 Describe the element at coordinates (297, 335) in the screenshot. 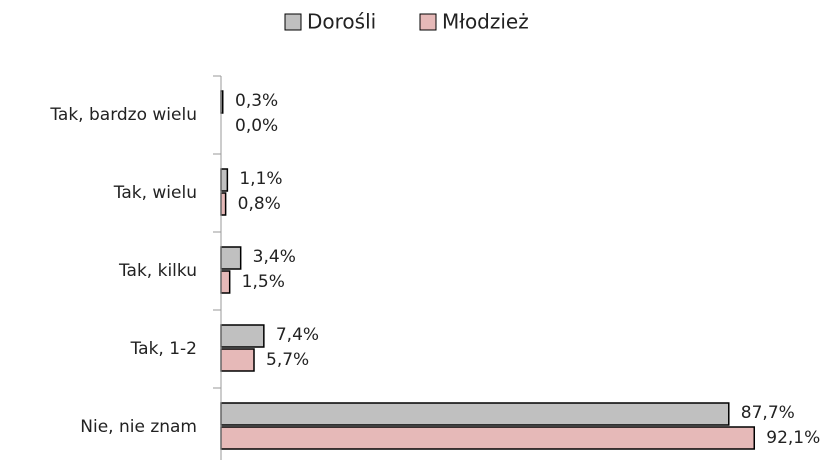

I see `data-label: 7,4%` at that location.